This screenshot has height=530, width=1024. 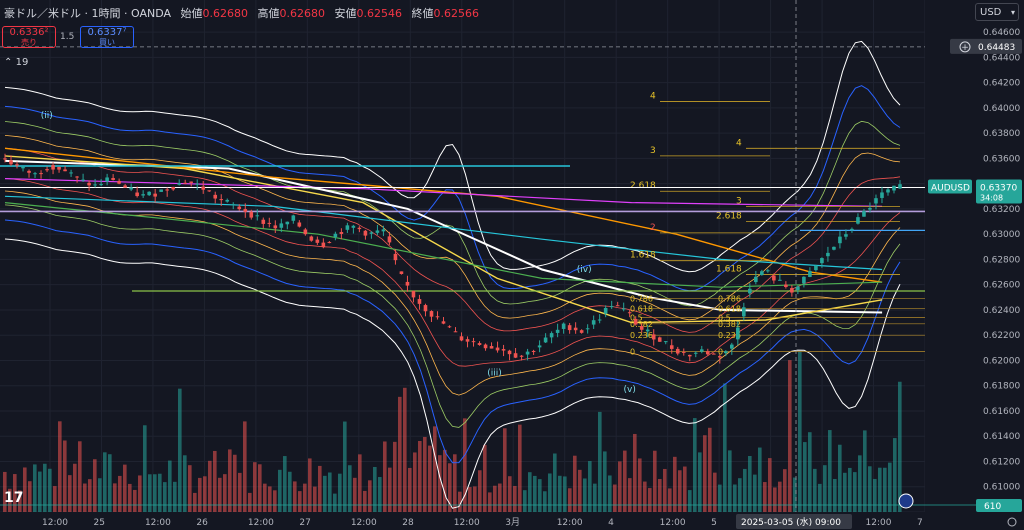 I want to click on symbol-label: AUDUSD, so click(x=950, y=188).